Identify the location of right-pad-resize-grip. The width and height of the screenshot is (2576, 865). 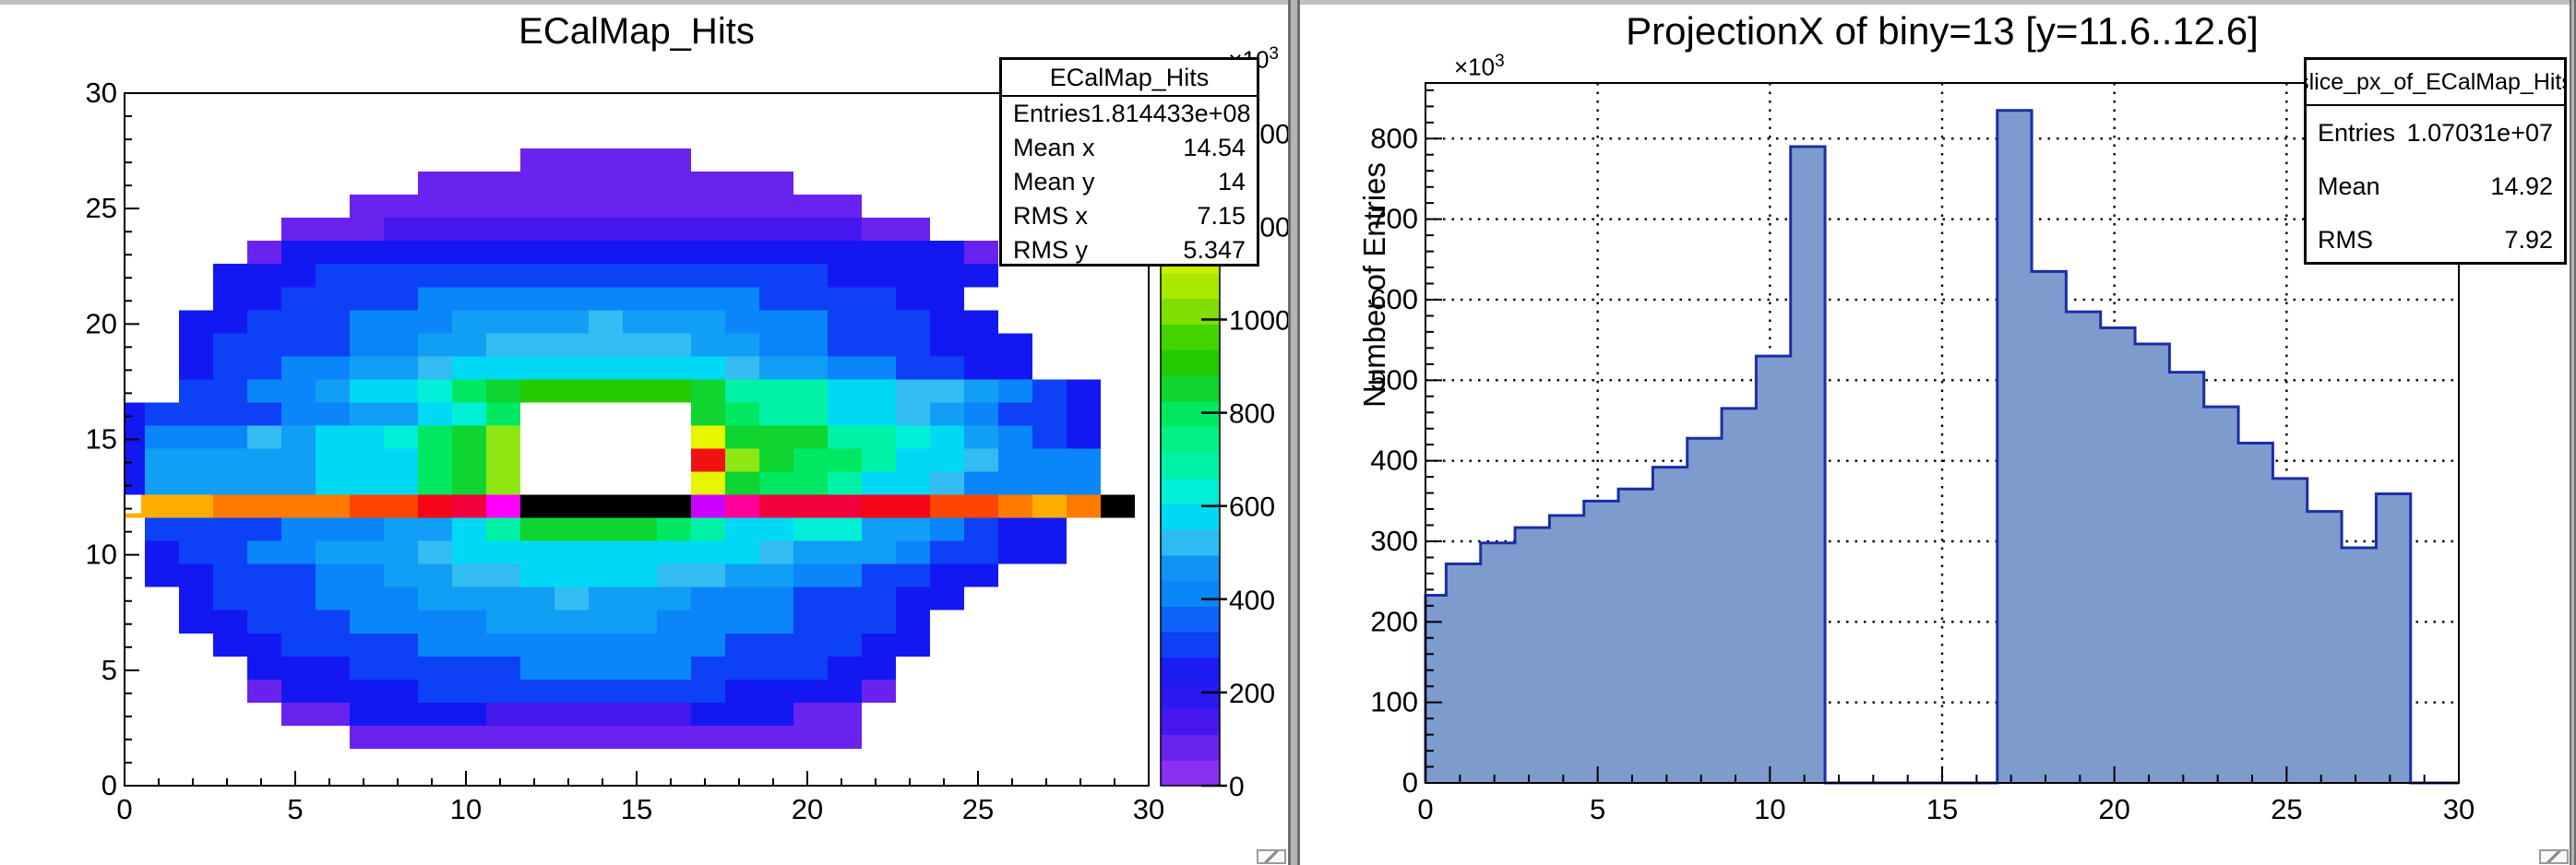
(2554, 856).